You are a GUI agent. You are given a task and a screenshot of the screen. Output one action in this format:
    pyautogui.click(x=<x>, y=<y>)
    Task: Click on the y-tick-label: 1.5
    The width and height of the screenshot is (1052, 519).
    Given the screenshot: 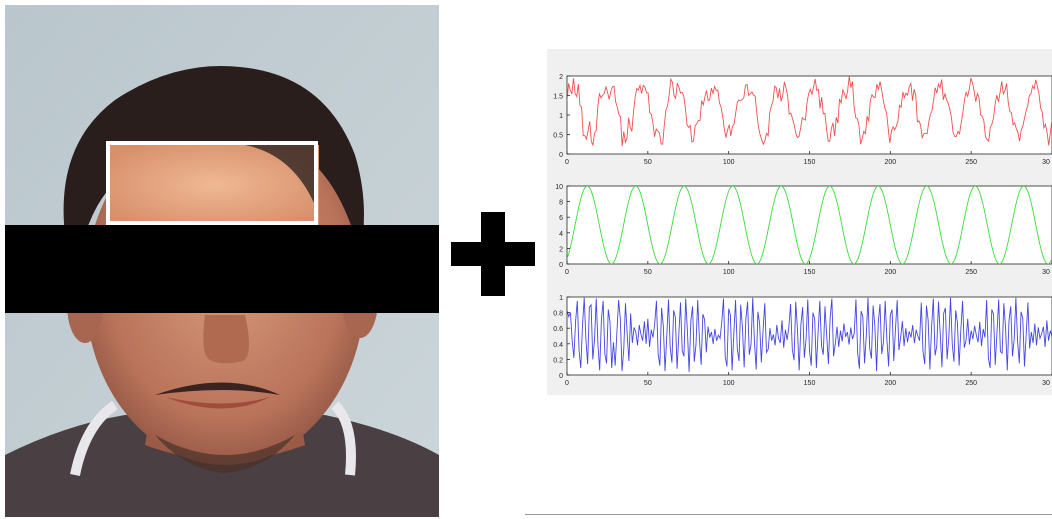 What is the action you would take?
    pyautogui.click(x=558, y=97)
    